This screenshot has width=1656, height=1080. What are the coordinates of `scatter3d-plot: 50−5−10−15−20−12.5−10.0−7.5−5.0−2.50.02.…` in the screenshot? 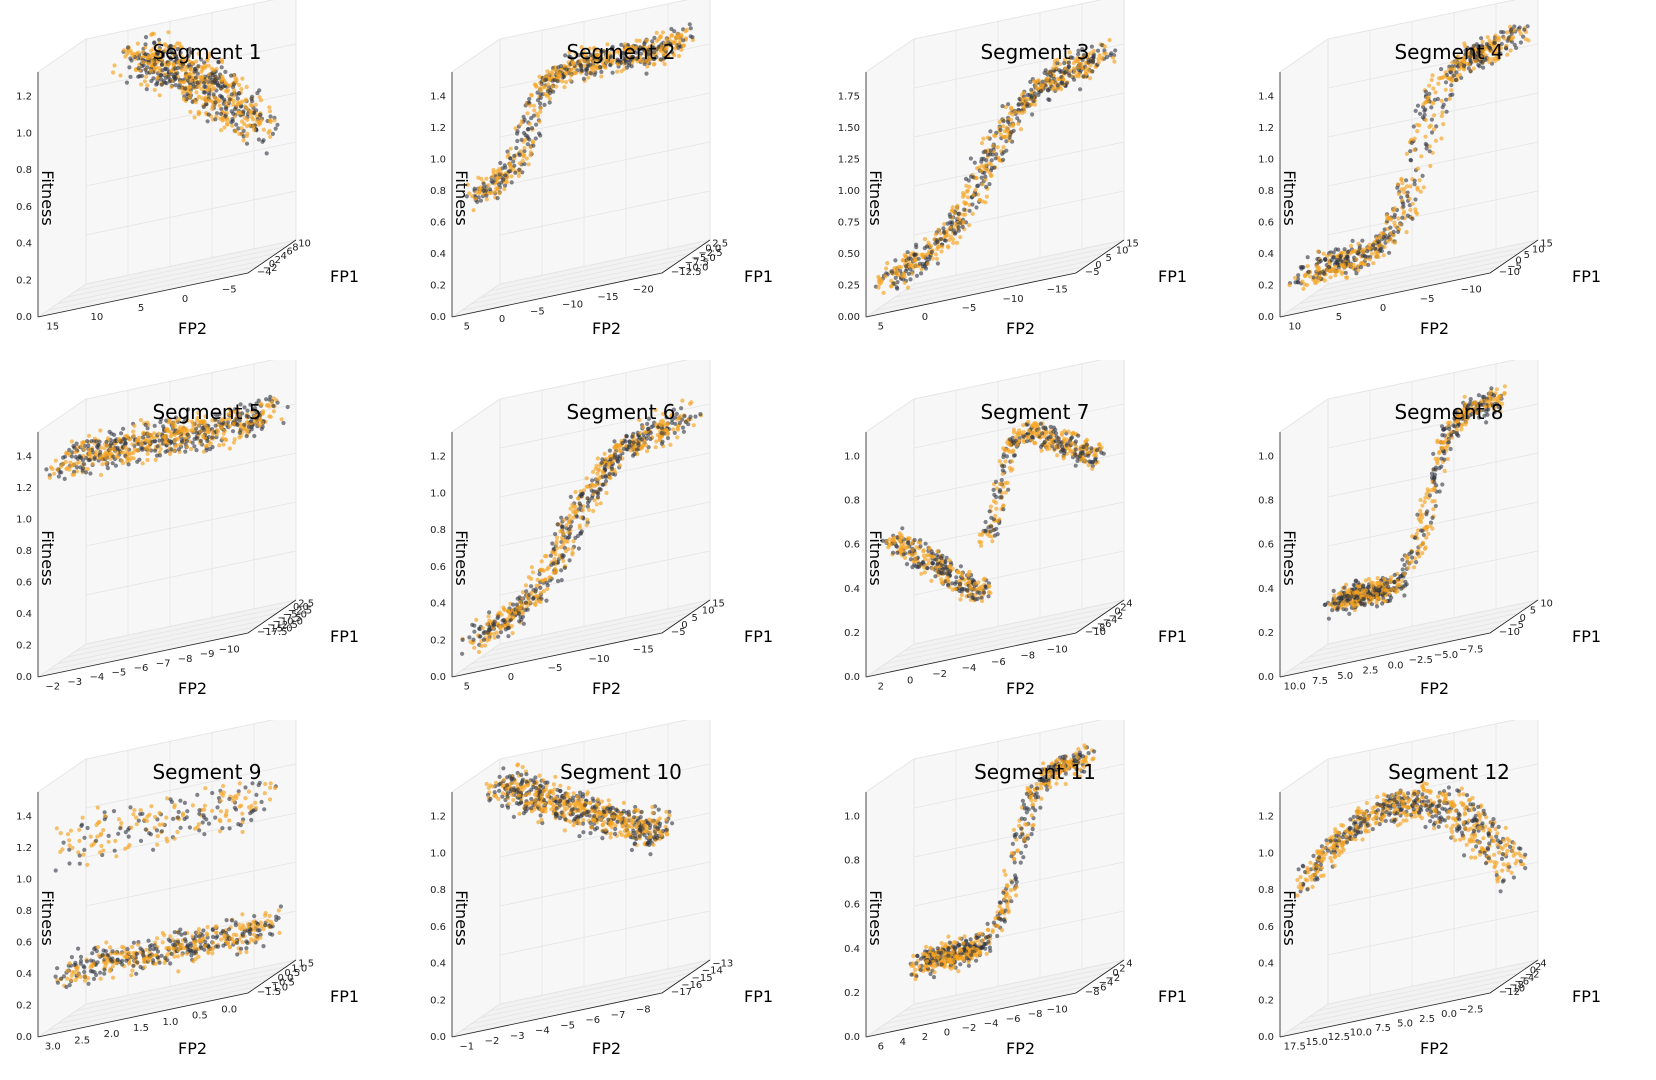 It's located at (601, 169).